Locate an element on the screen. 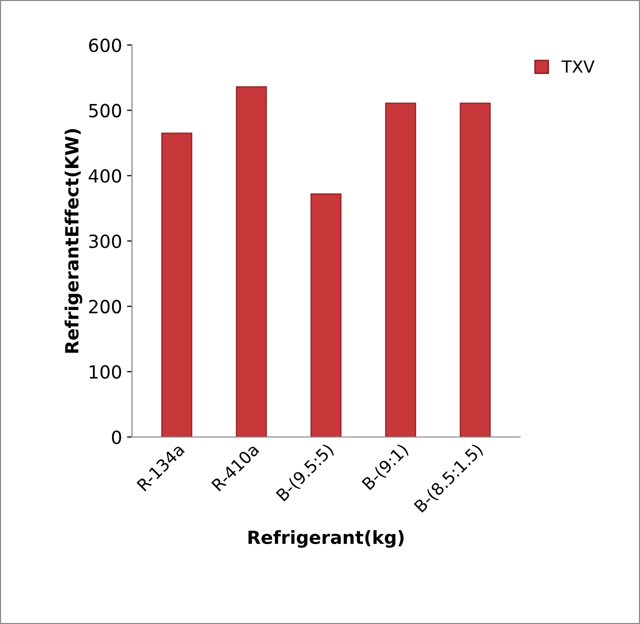  y-axis-title: RefrigerantEffect(KW) is located at coordinates (73, 241).